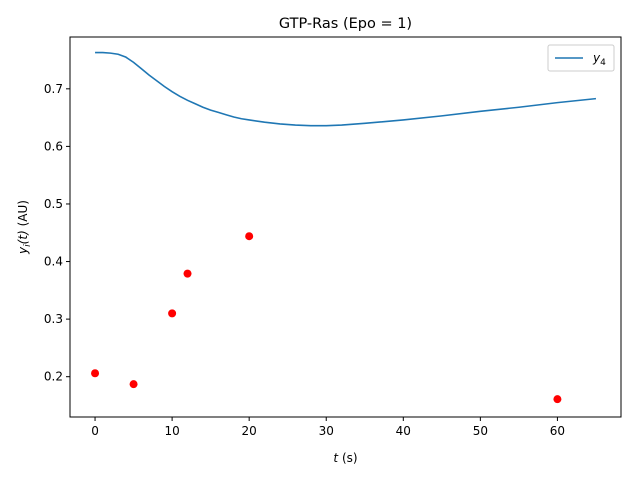 Image resolution: width=640 pixels, height=480 pixels. I want to click on legend-label-y4: y4, so click(599, 59).